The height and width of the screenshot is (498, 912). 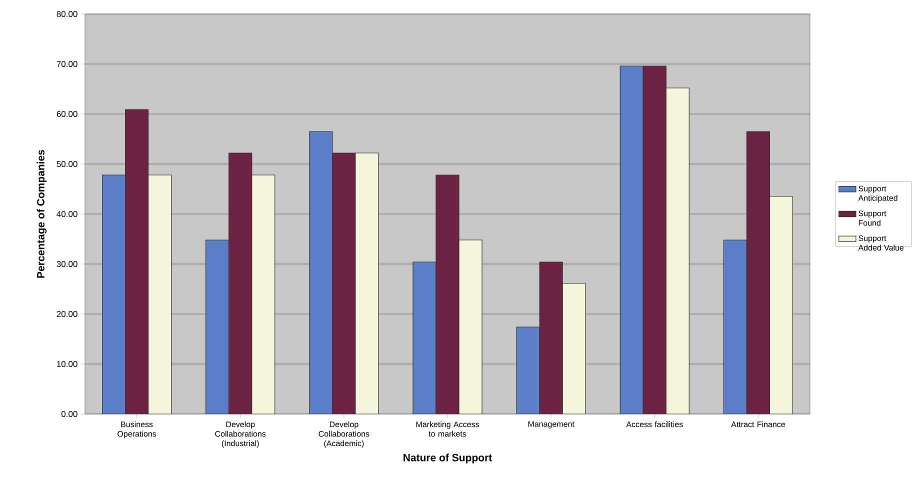 I want to click on x-tick-label: Attract Finance, so click(x=758, y=424).